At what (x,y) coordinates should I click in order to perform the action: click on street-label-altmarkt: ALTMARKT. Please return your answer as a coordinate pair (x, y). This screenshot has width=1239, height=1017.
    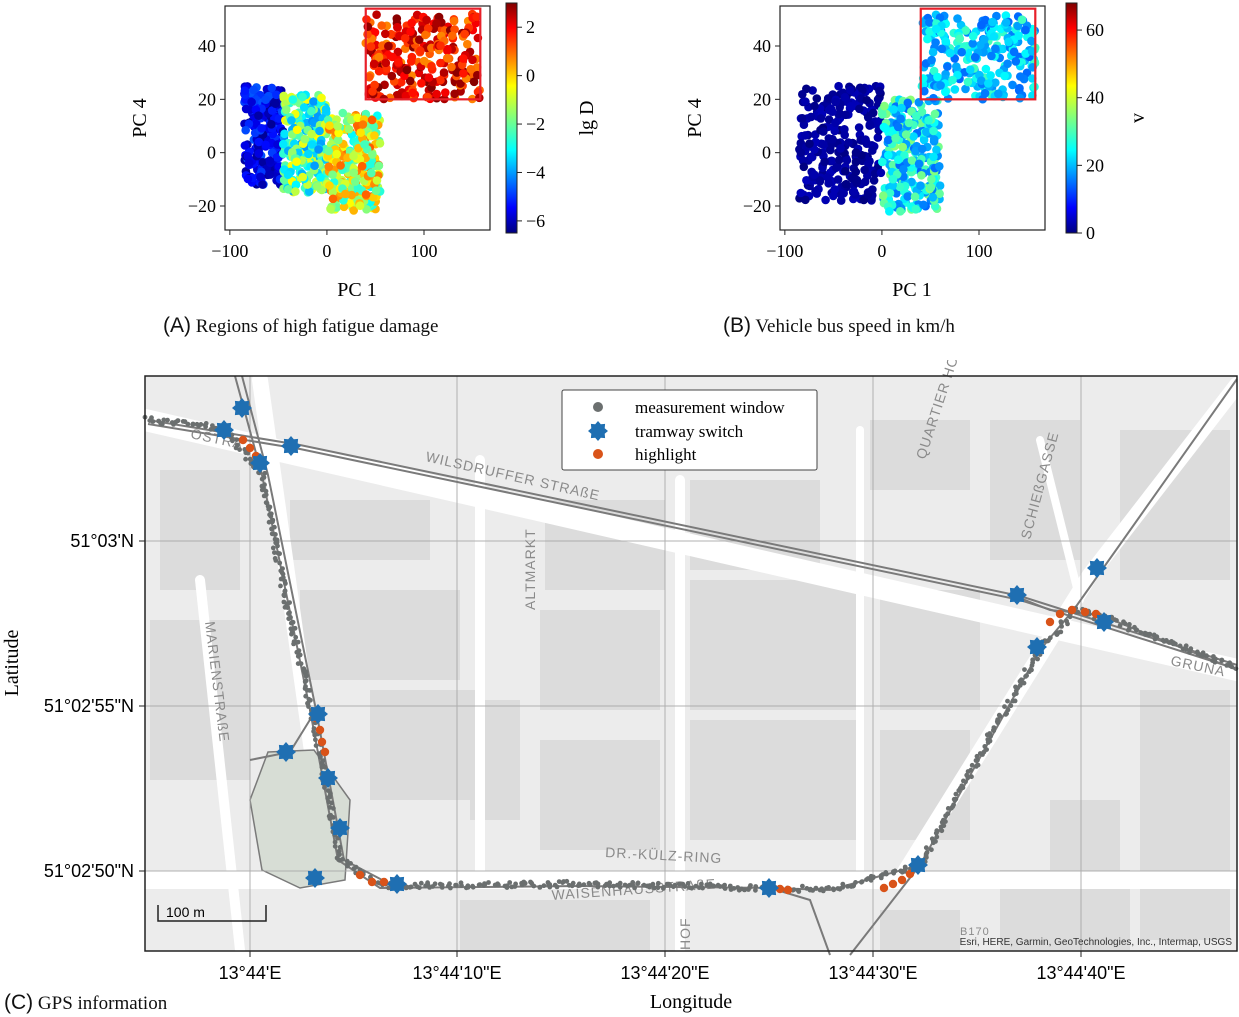
    Looking at the image, I should click on (530, 569).